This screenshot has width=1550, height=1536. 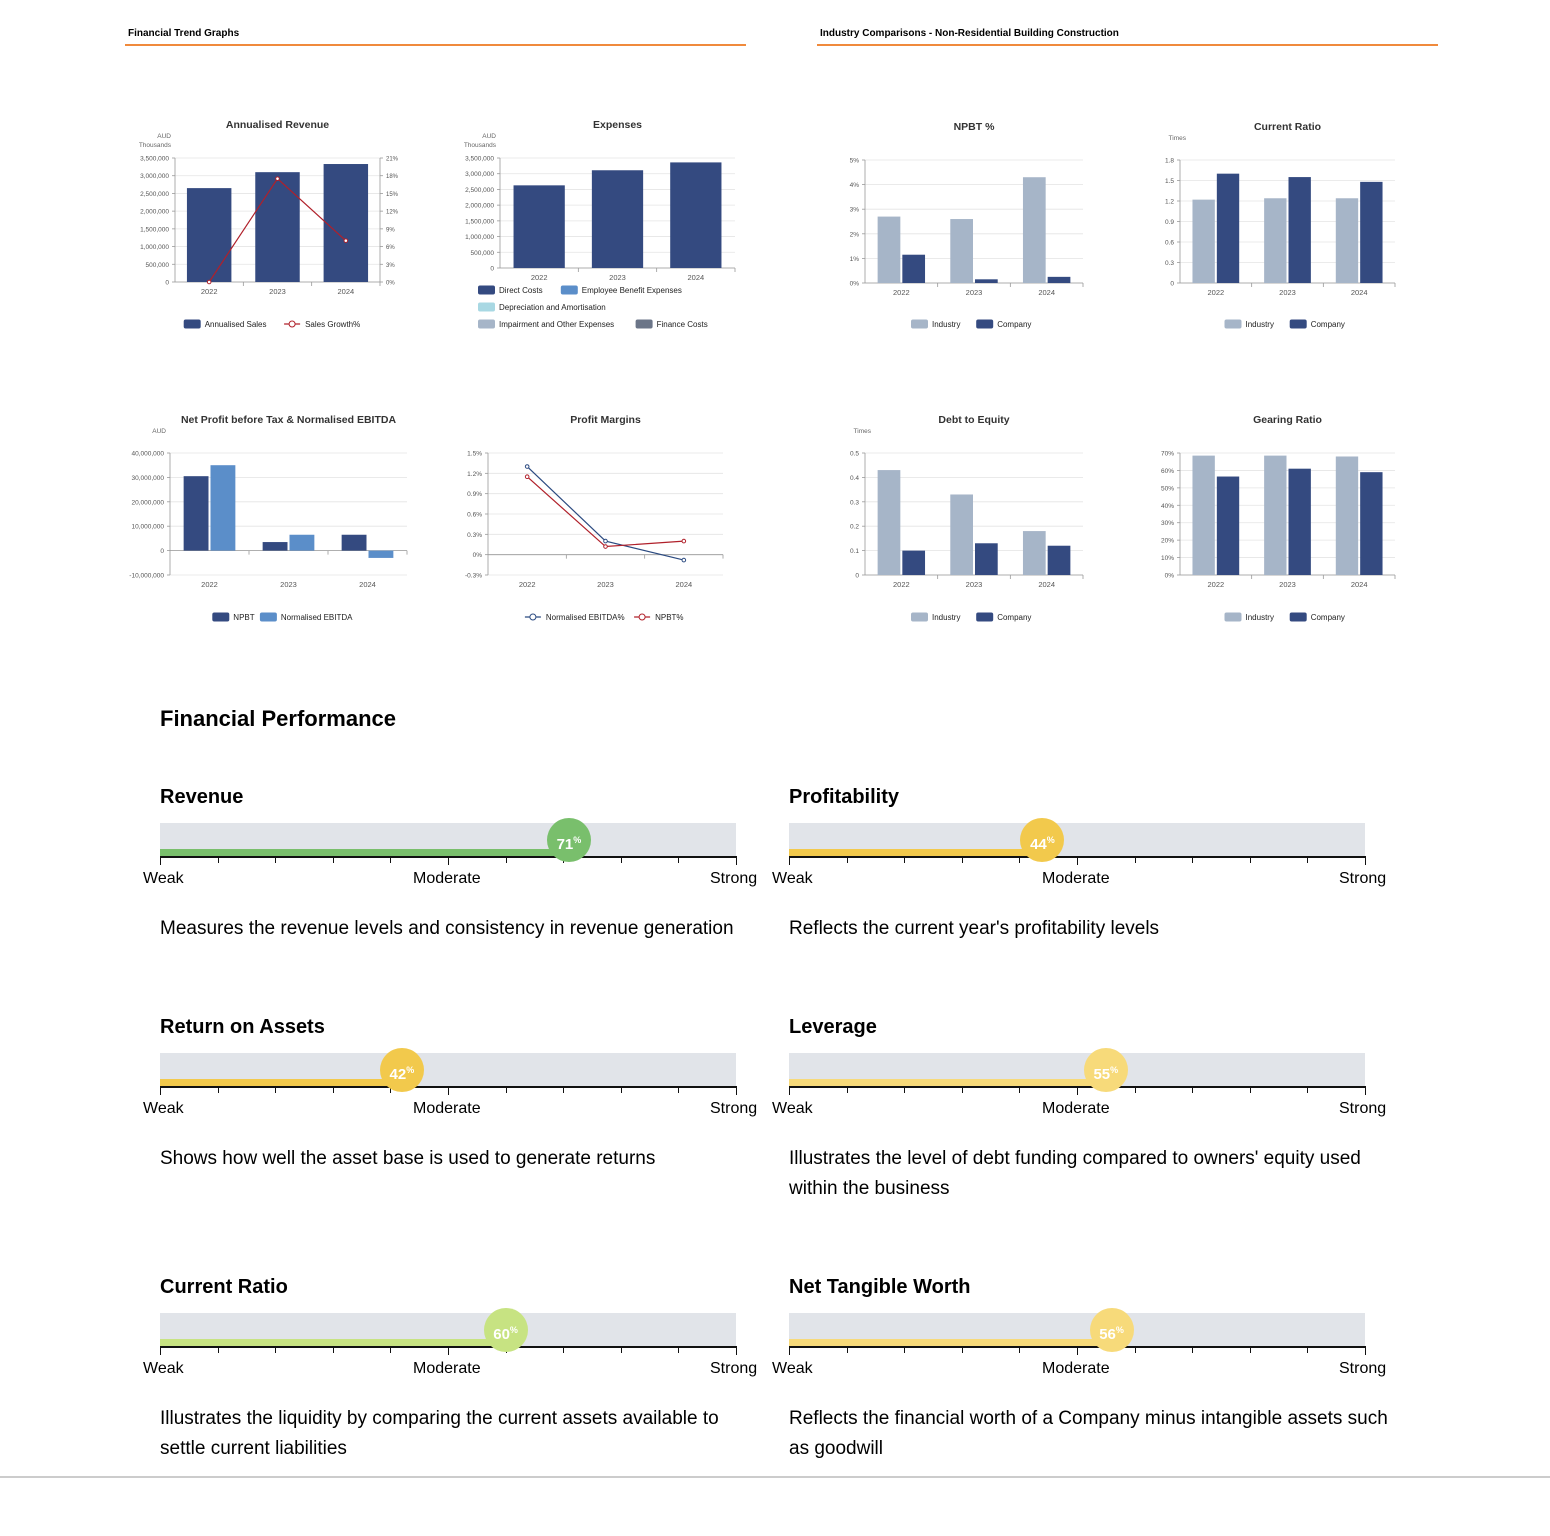 I want to click on bar-normalised-ebitda, so click(x=302, y=542).